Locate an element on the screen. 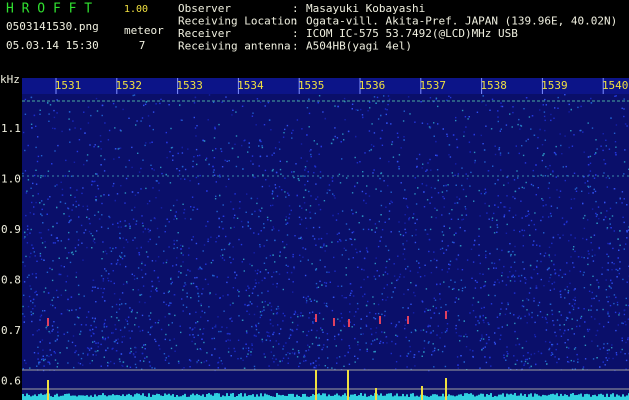  info-sep: : is located at coordinates (295, 21).